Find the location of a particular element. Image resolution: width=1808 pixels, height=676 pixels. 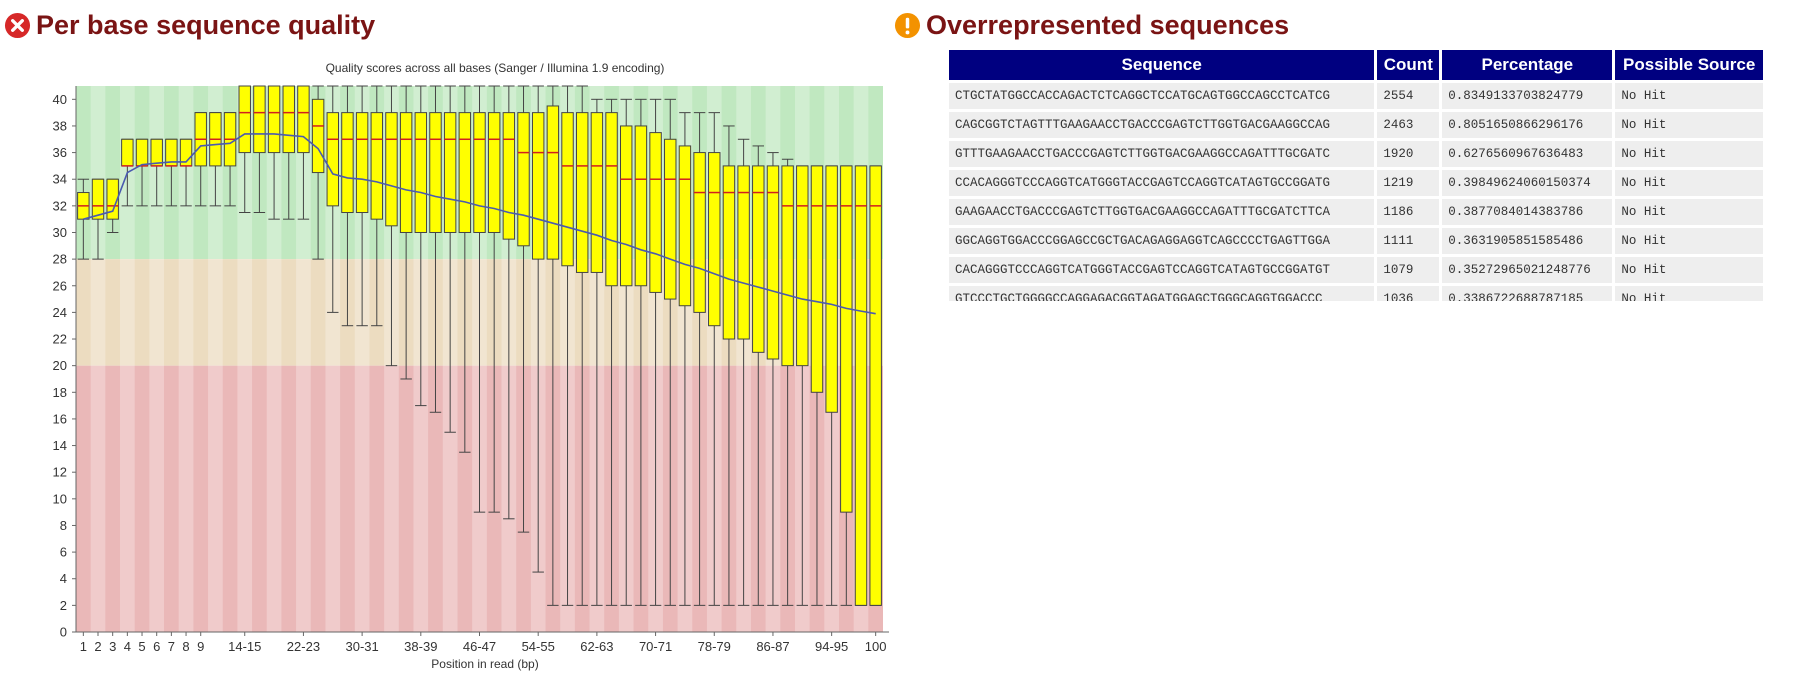

fail-cross-icon is located at coordinates (17, 25).